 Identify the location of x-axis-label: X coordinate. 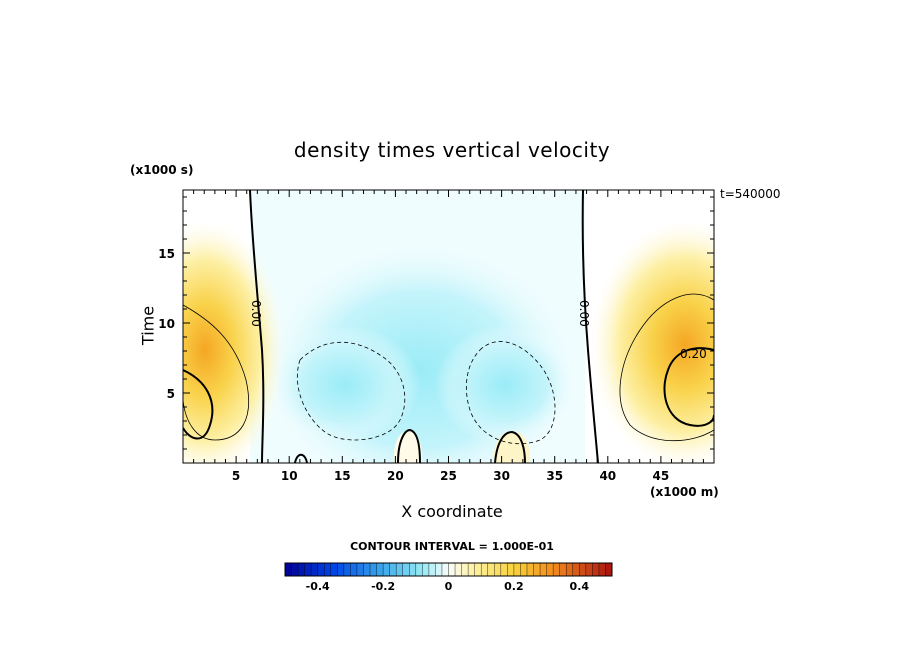
(452, 511).